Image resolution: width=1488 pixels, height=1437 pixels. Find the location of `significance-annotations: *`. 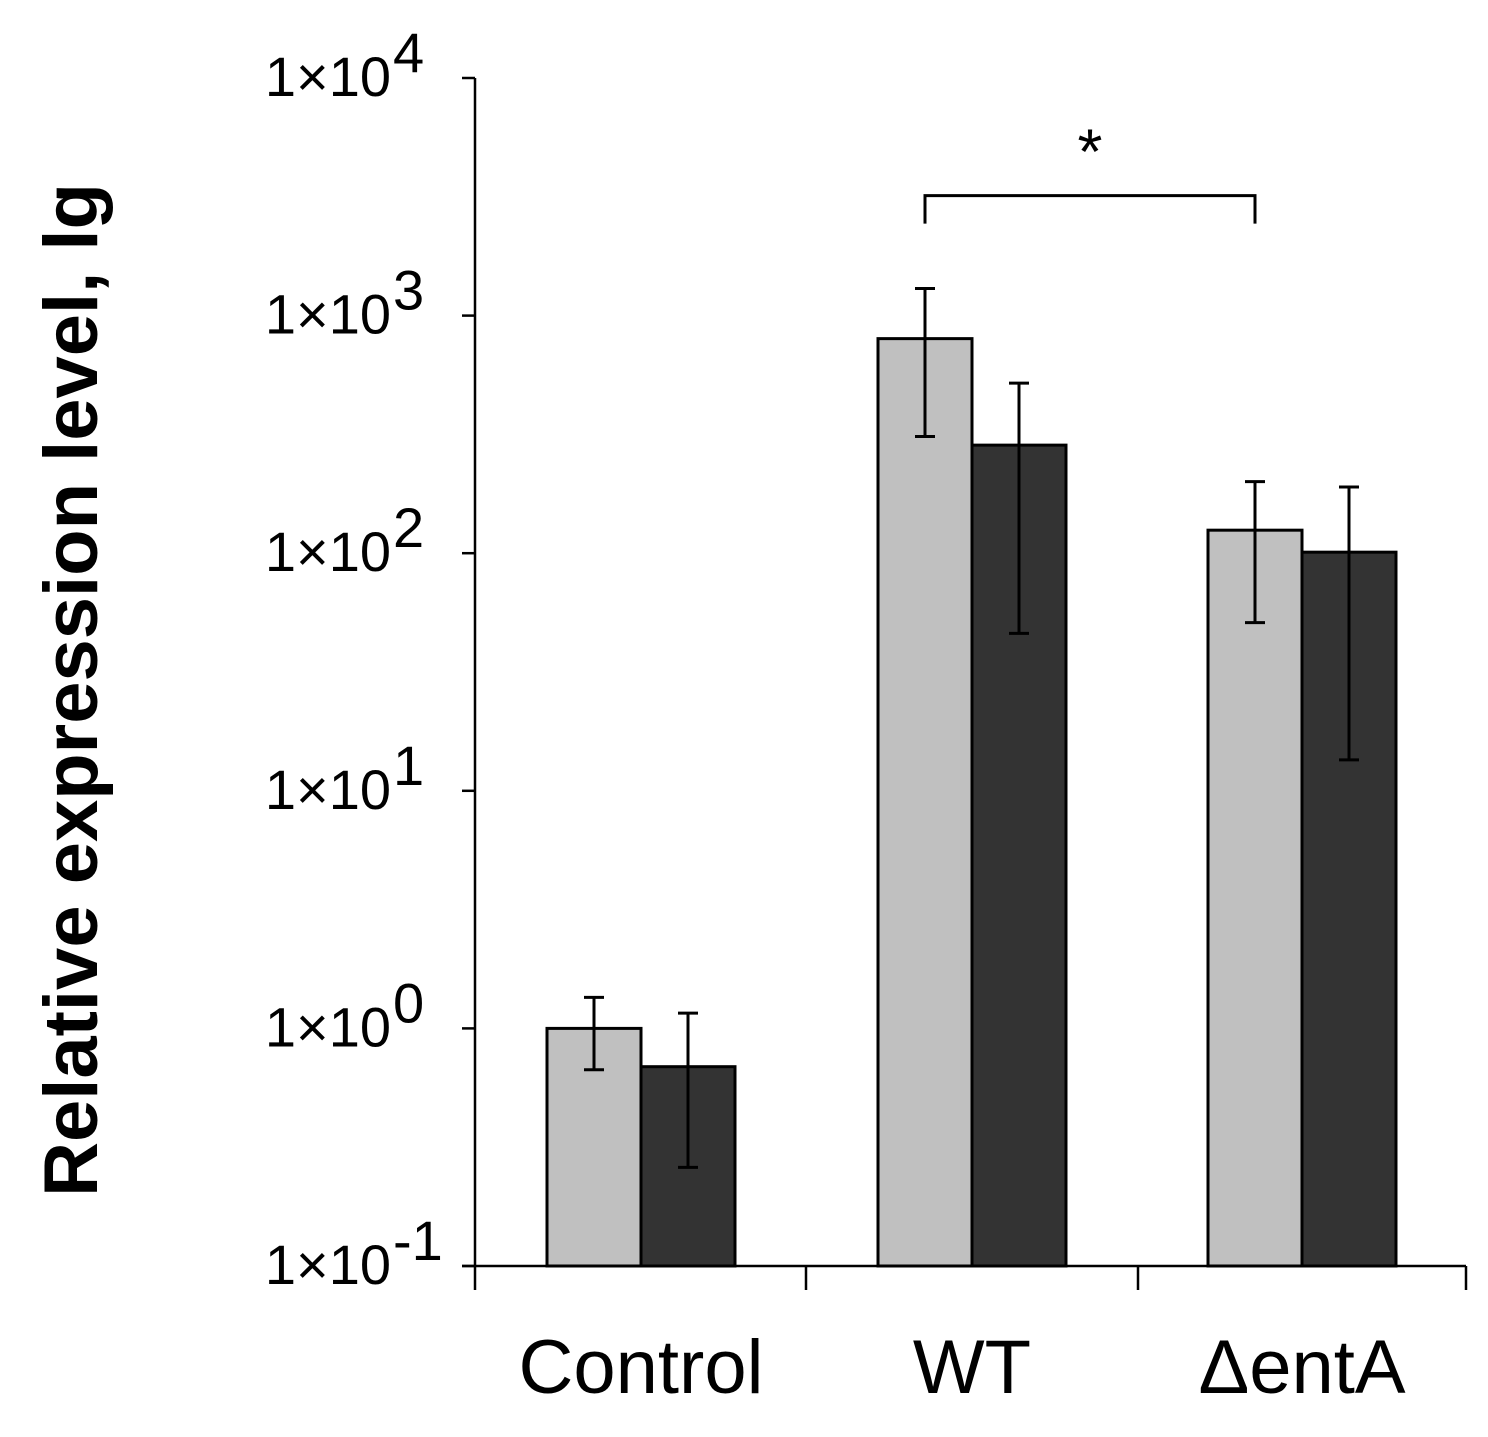

significance-annotations: * is located at coordinates (1090, 170).